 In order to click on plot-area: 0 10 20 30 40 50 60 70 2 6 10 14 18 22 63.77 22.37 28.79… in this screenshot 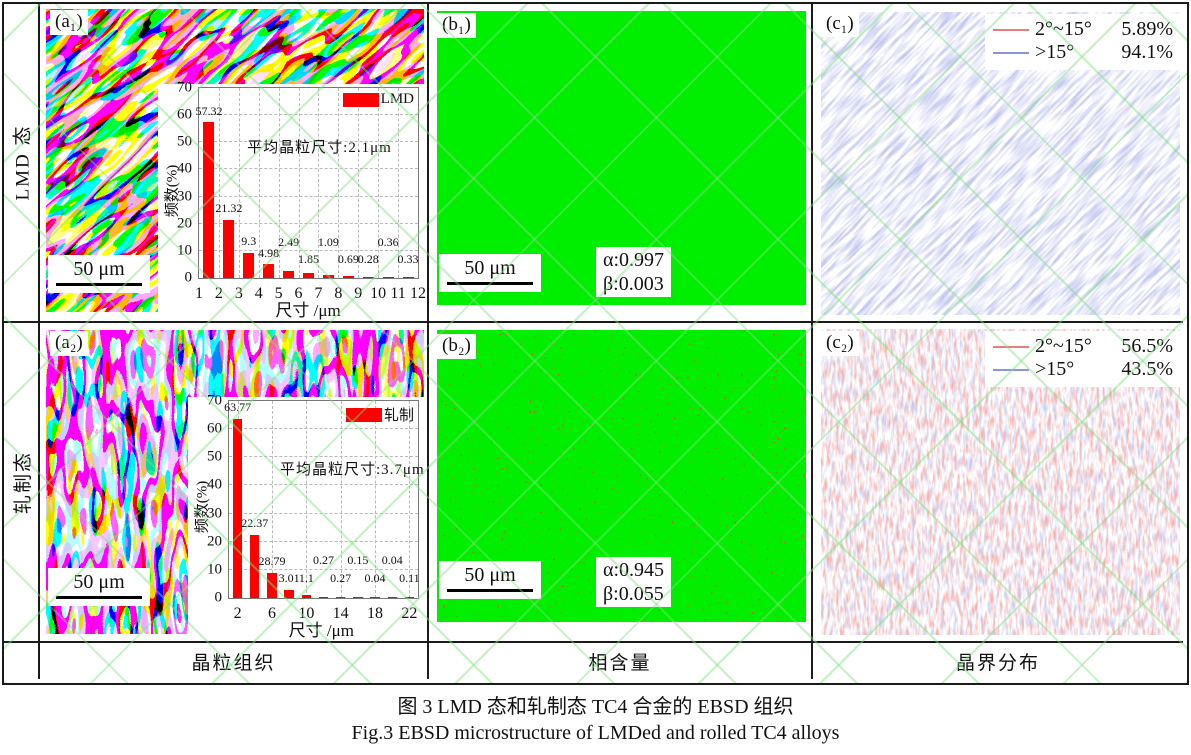, I will do `click(315, 508)`.